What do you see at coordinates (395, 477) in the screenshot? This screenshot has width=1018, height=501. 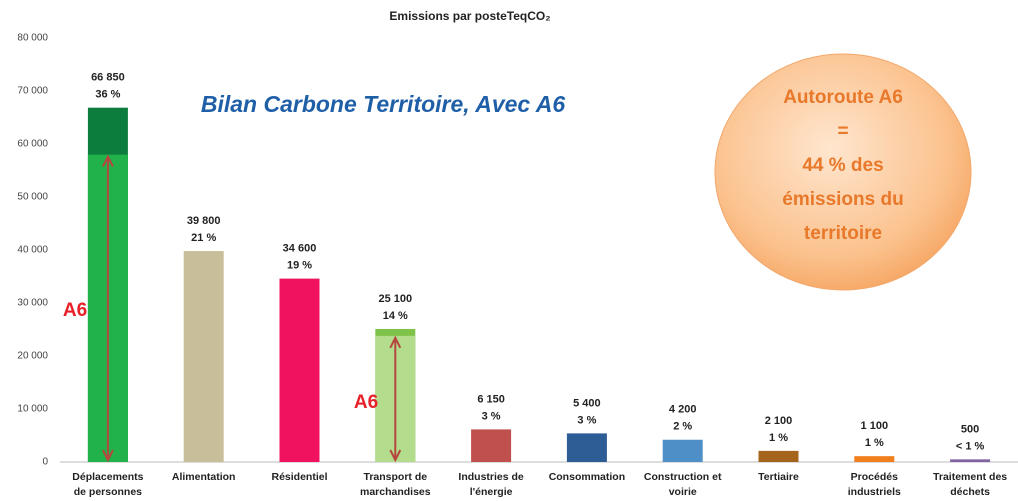 I see `x-tick-label: Transport de` at bounding box center [395, 477].